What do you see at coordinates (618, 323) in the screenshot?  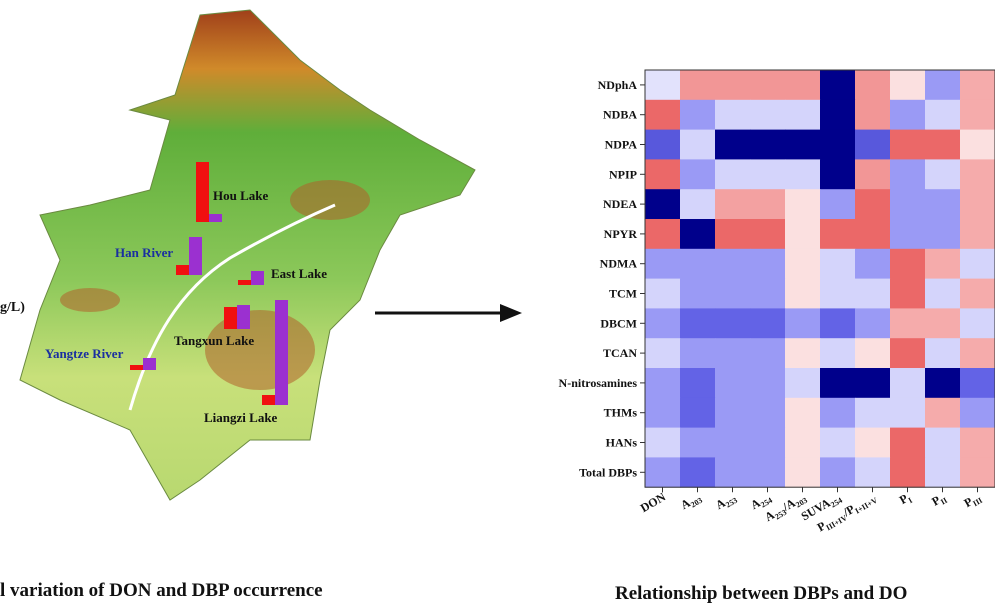 I see `row-label: DBCM` at bounding box center [618, 323].